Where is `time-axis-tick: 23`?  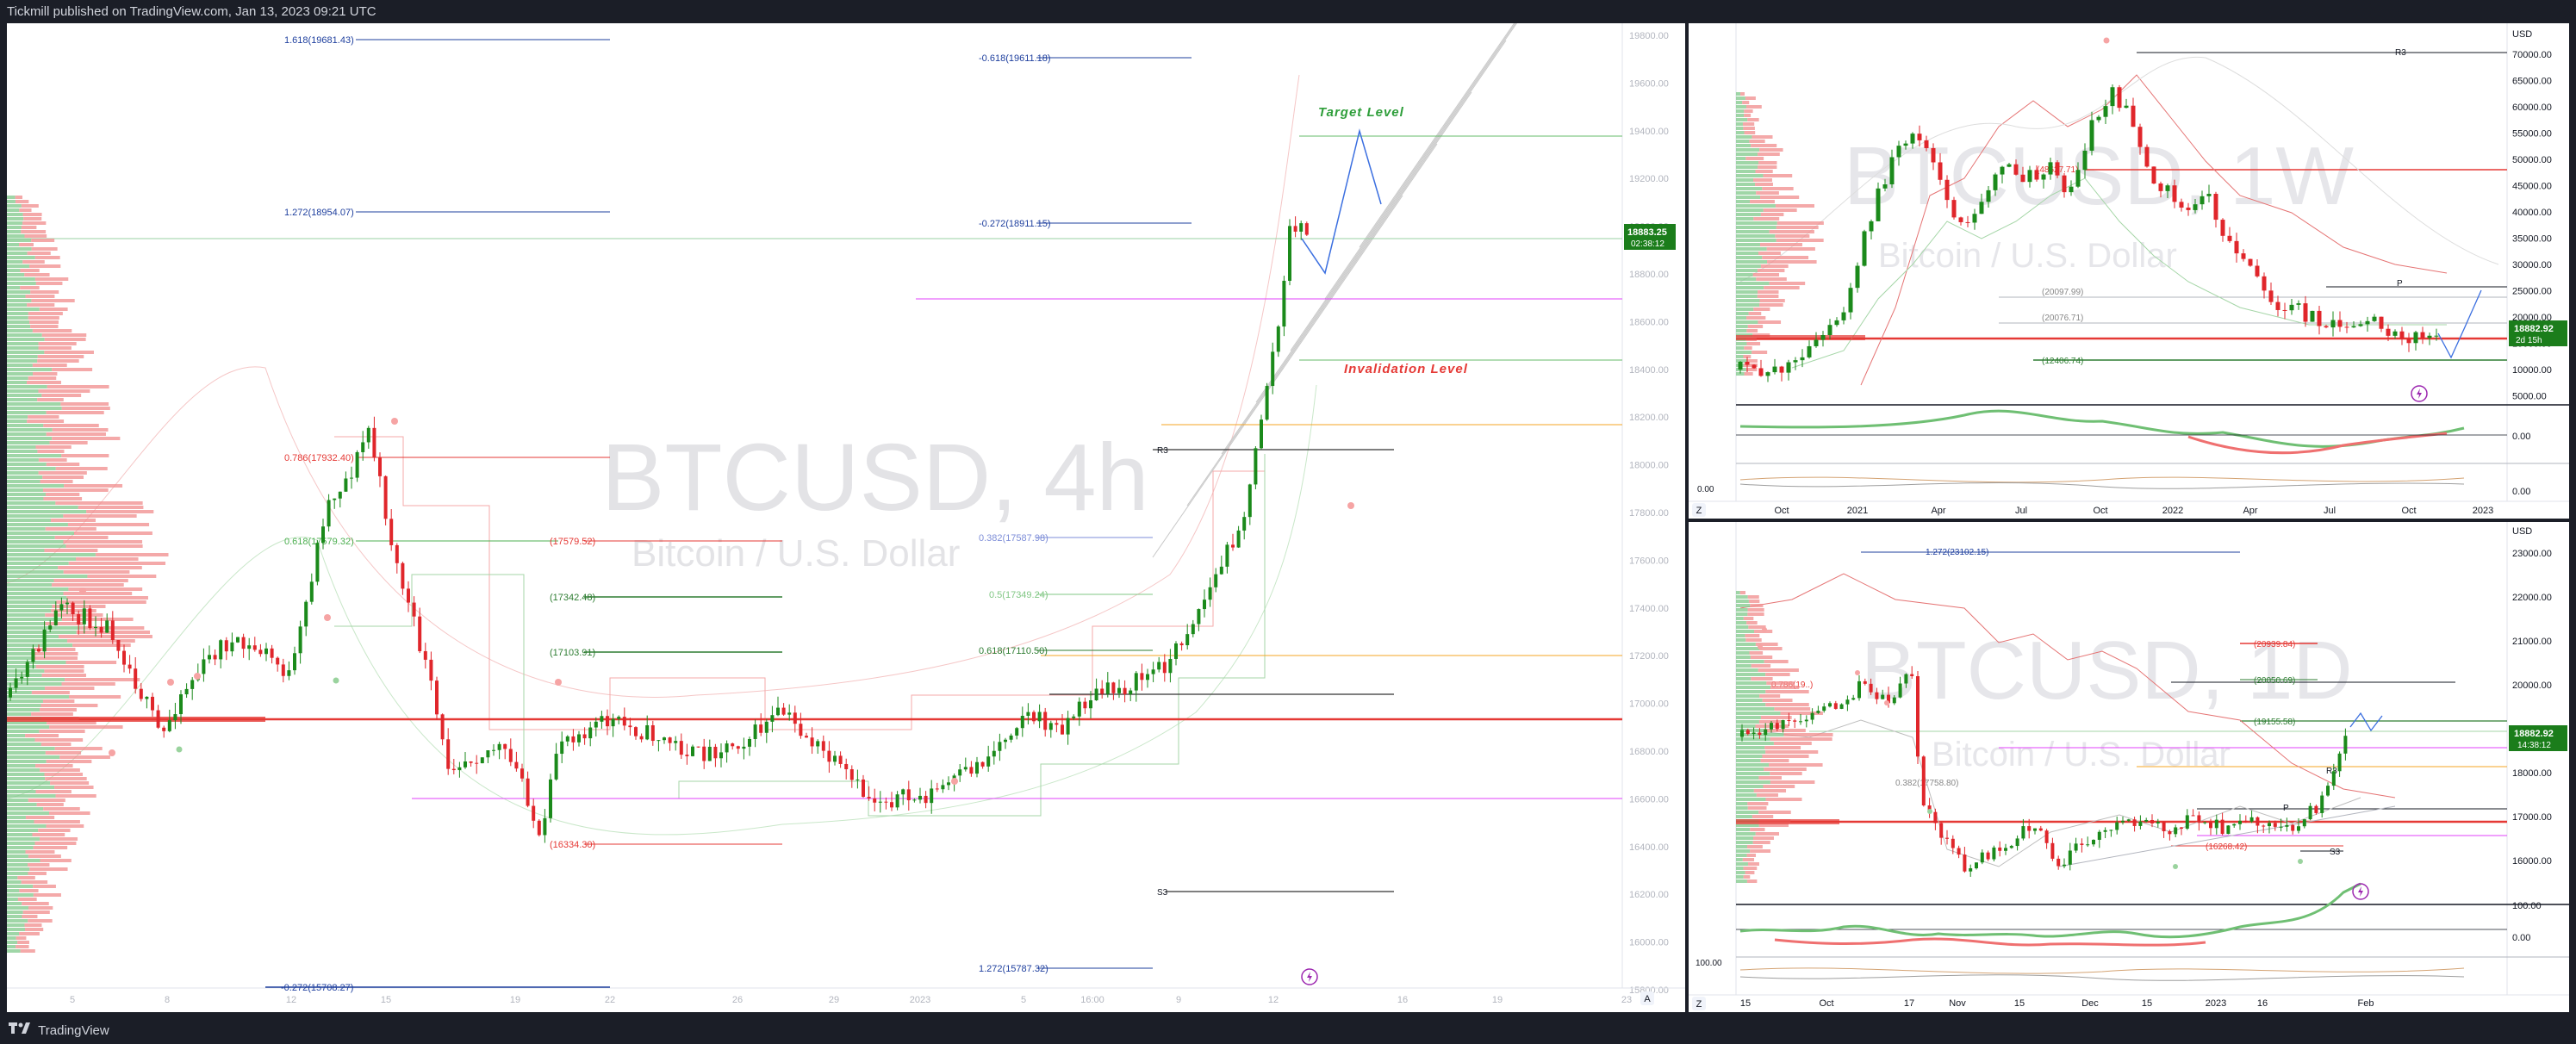
time-axis-tick: 23 is located at coordinates (1627, 1000).